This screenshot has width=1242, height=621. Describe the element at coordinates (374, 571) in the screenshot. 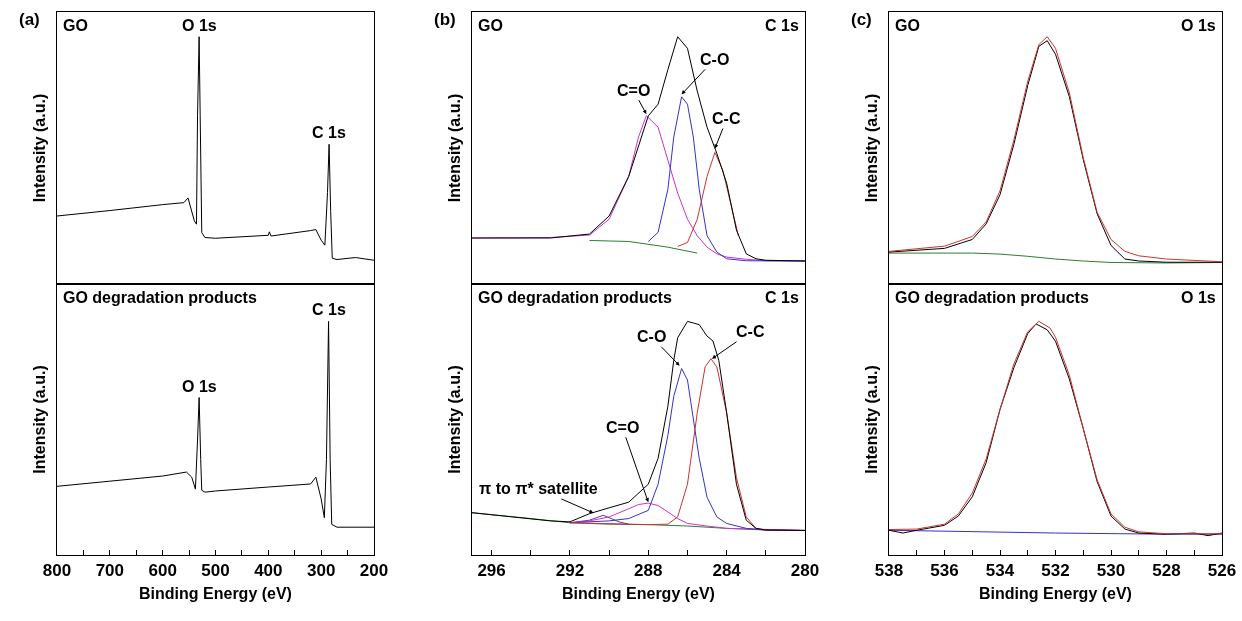

I see `x-tick-label: 200` at that location.